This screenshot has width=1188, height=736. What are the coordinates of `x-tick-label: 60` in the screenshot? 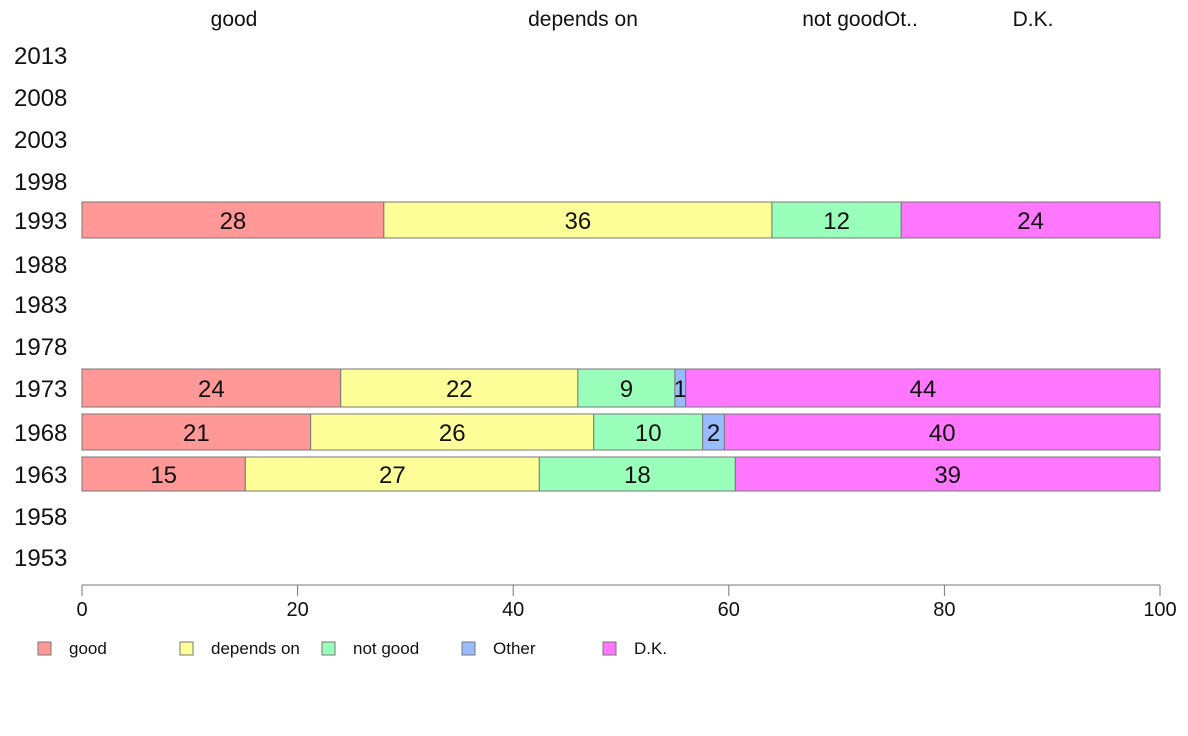 It's located at (729, 610).